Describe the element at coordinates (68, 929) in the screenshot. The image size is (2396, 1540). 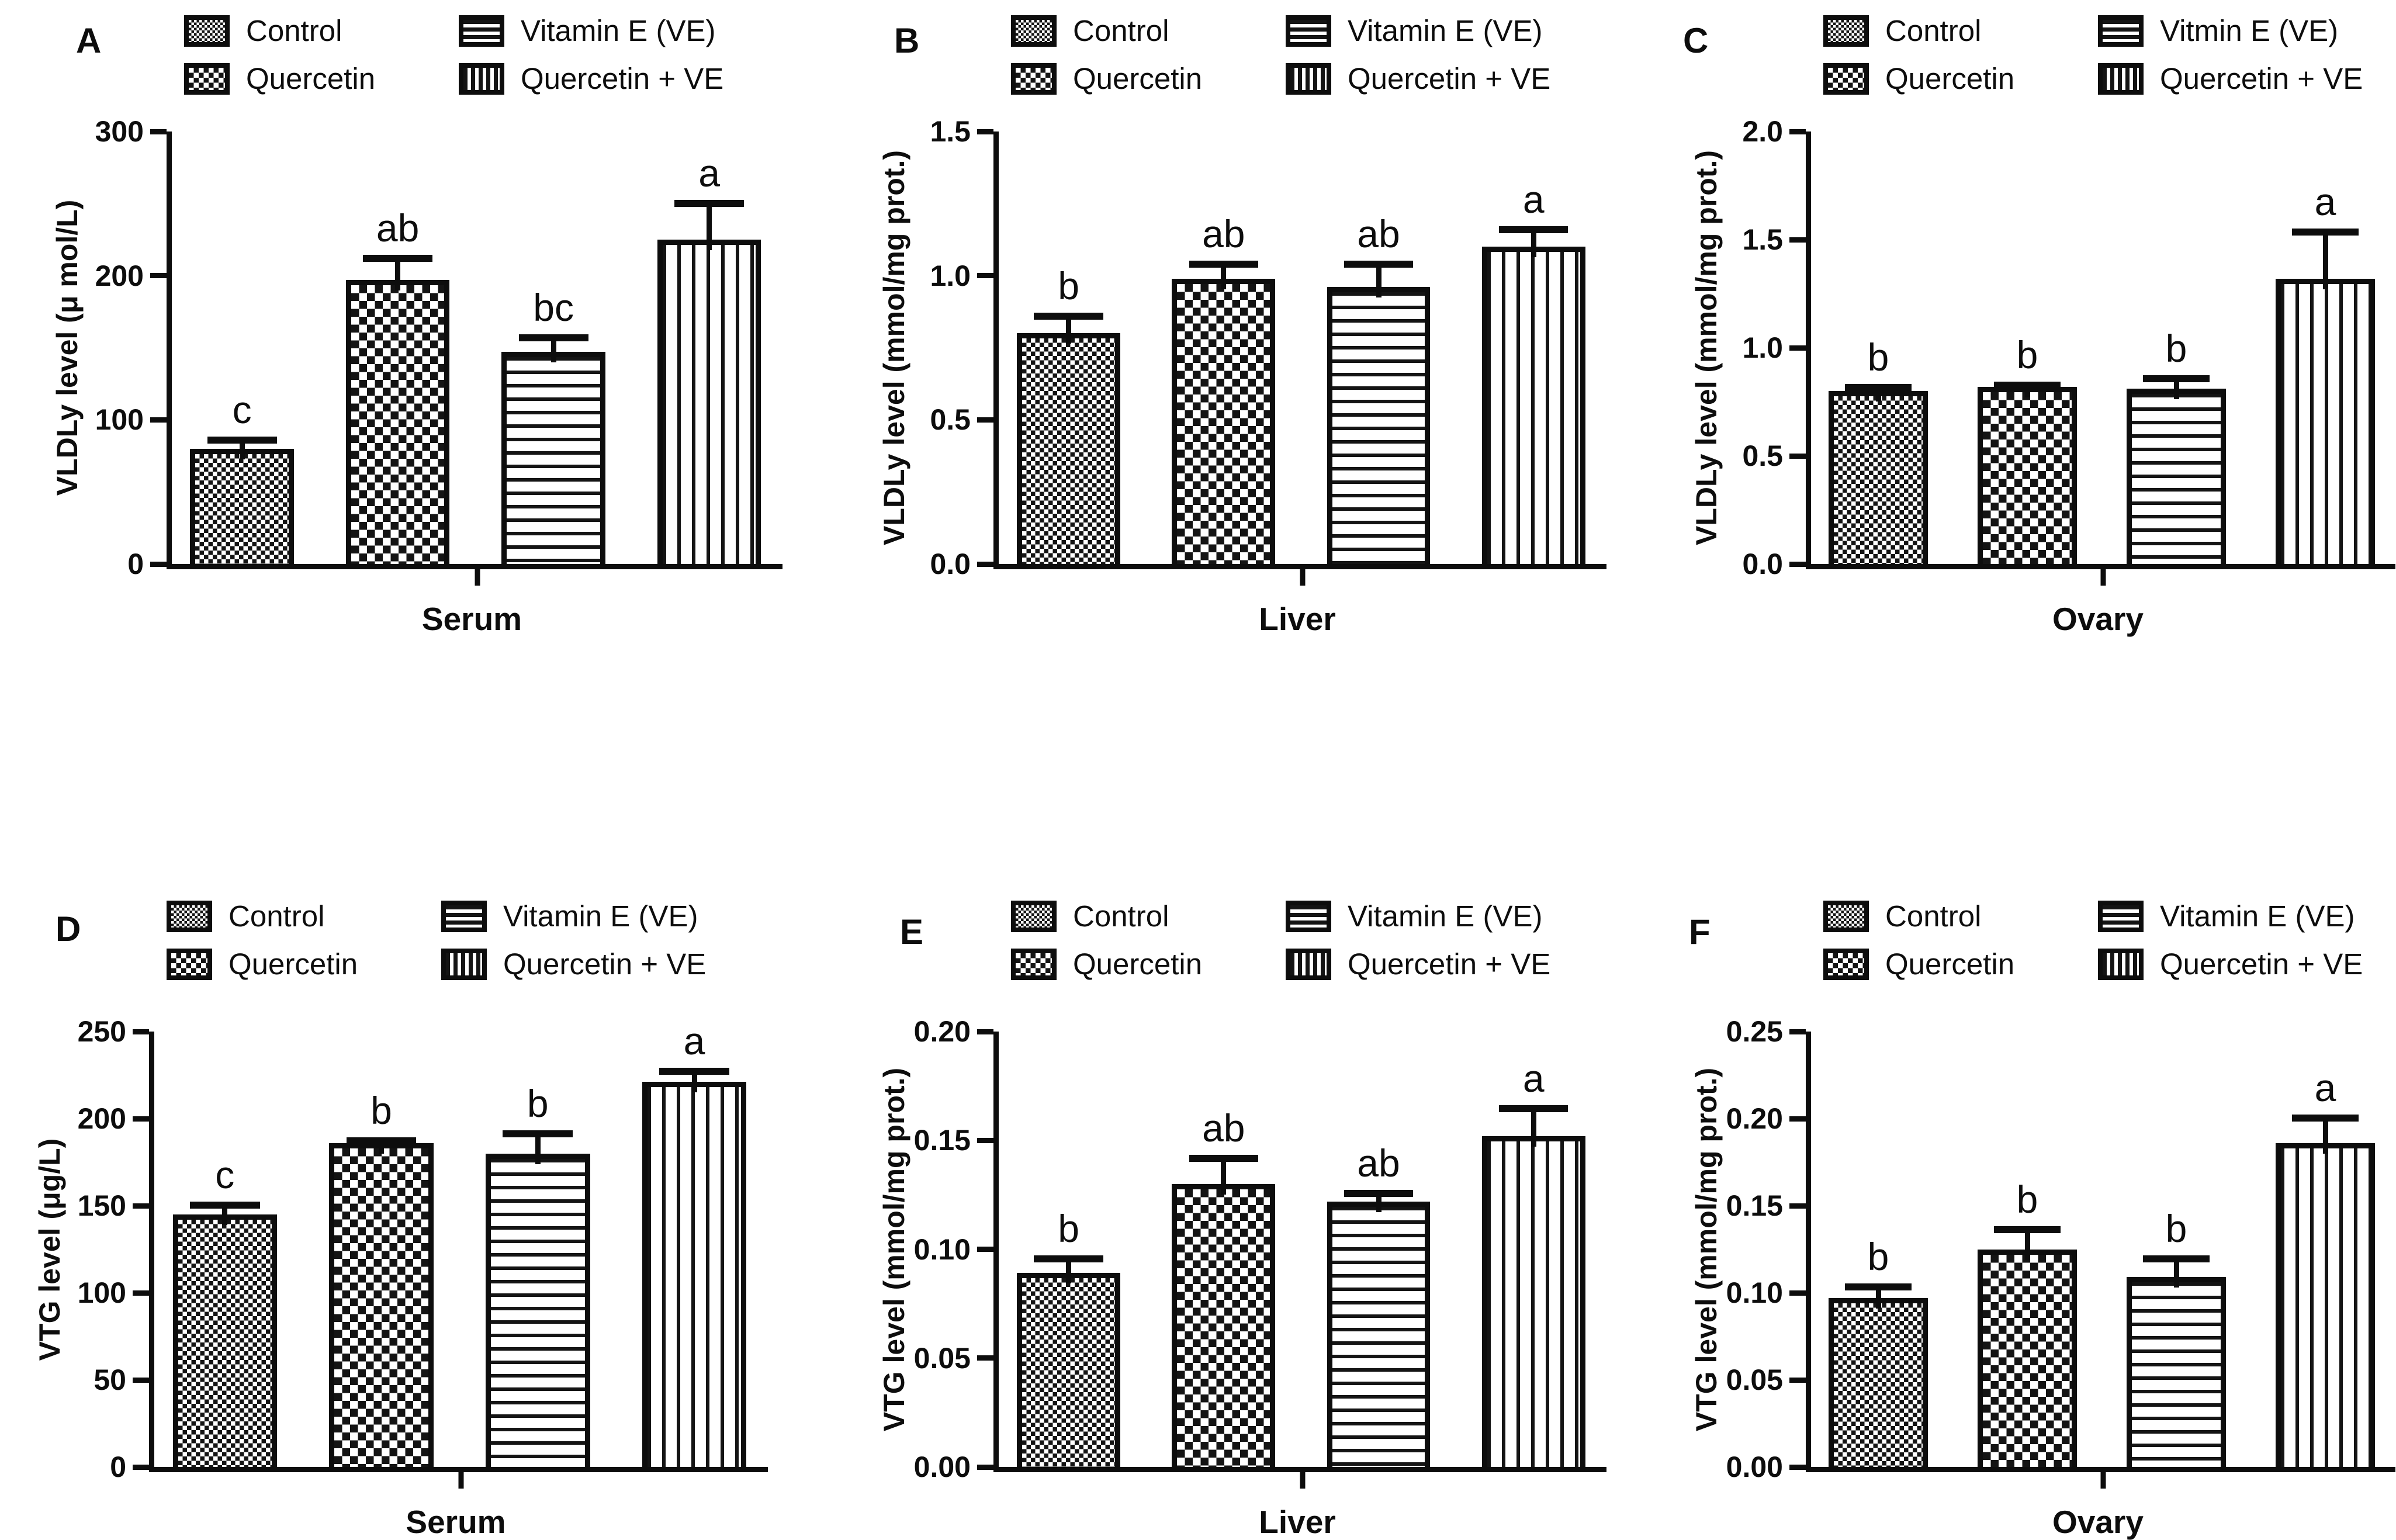
I see `panel-letter: D` at that location.